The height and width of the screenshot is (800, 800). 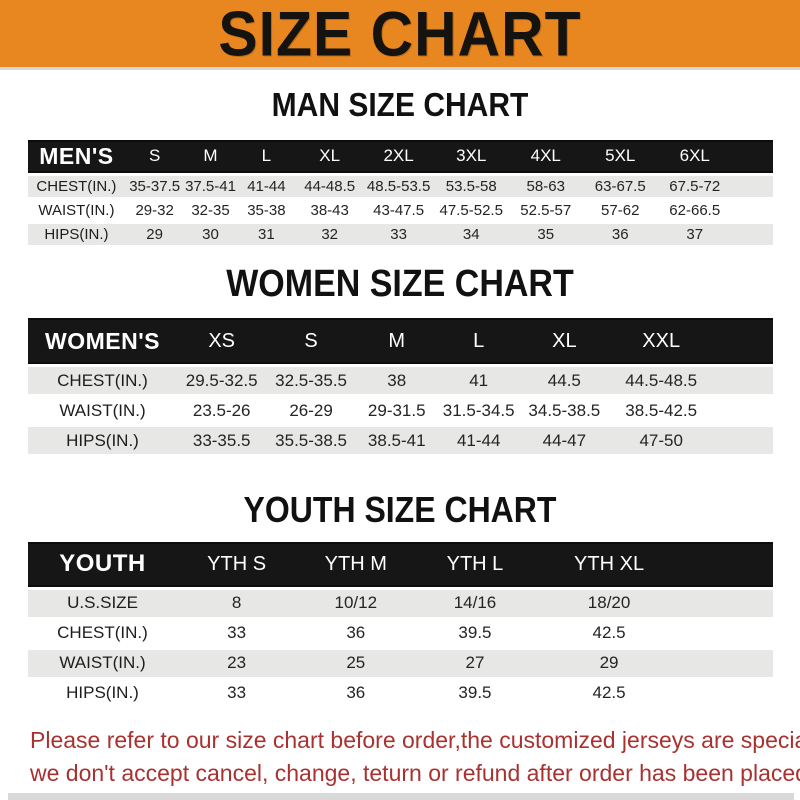 What do you see at coordinates (237, 601) in the screenshot?
I see `cell: 8` at bounding box center [237, 601].